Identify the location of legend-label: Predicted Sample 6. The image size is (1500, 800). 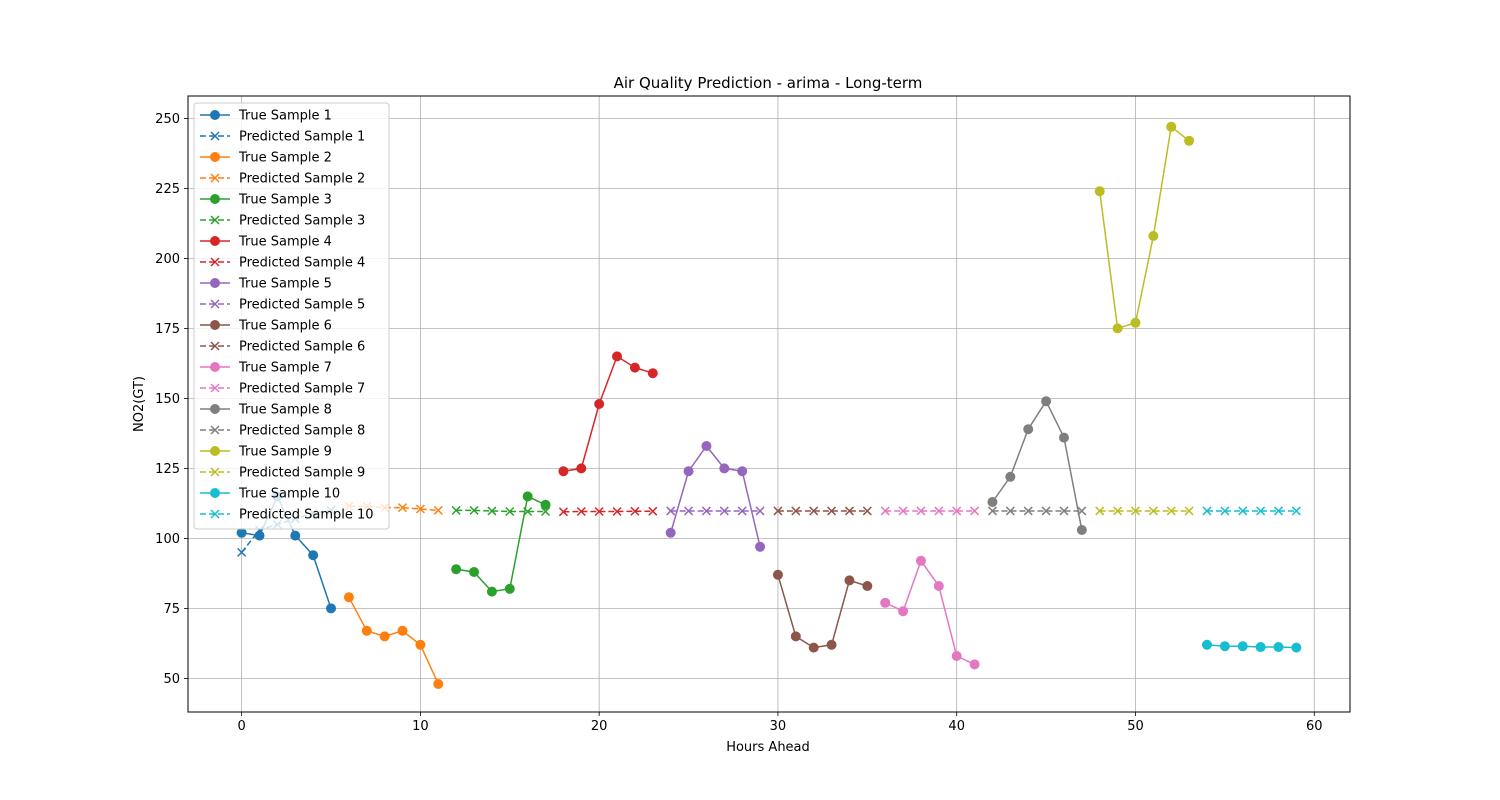
(302, 347).